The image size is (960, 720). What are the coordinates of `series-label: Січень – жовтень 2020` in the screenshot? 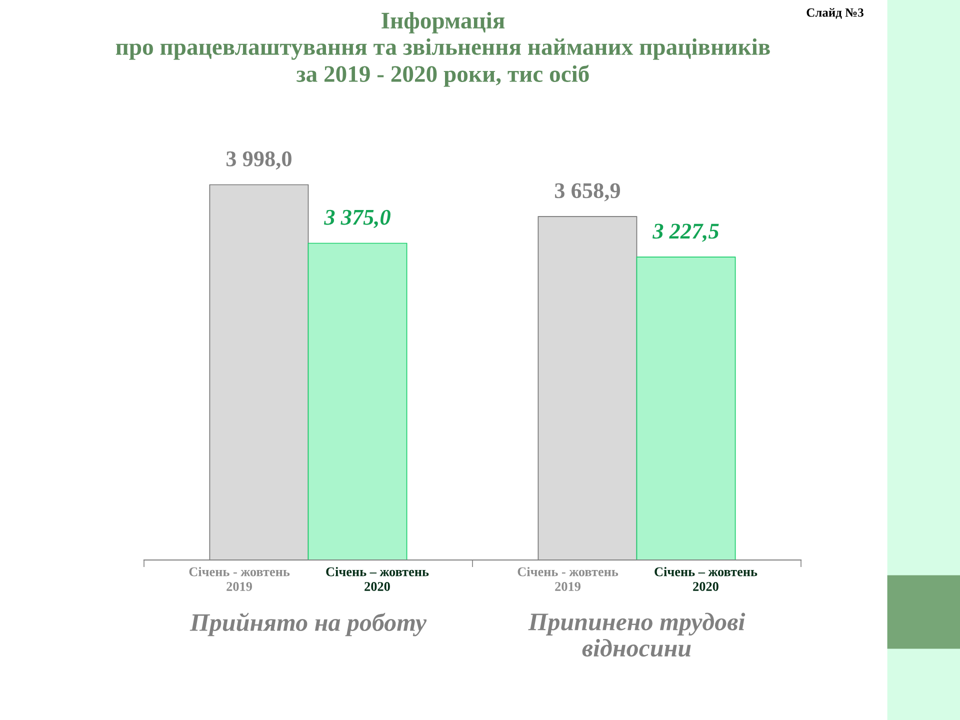 It's located at (377, 578).